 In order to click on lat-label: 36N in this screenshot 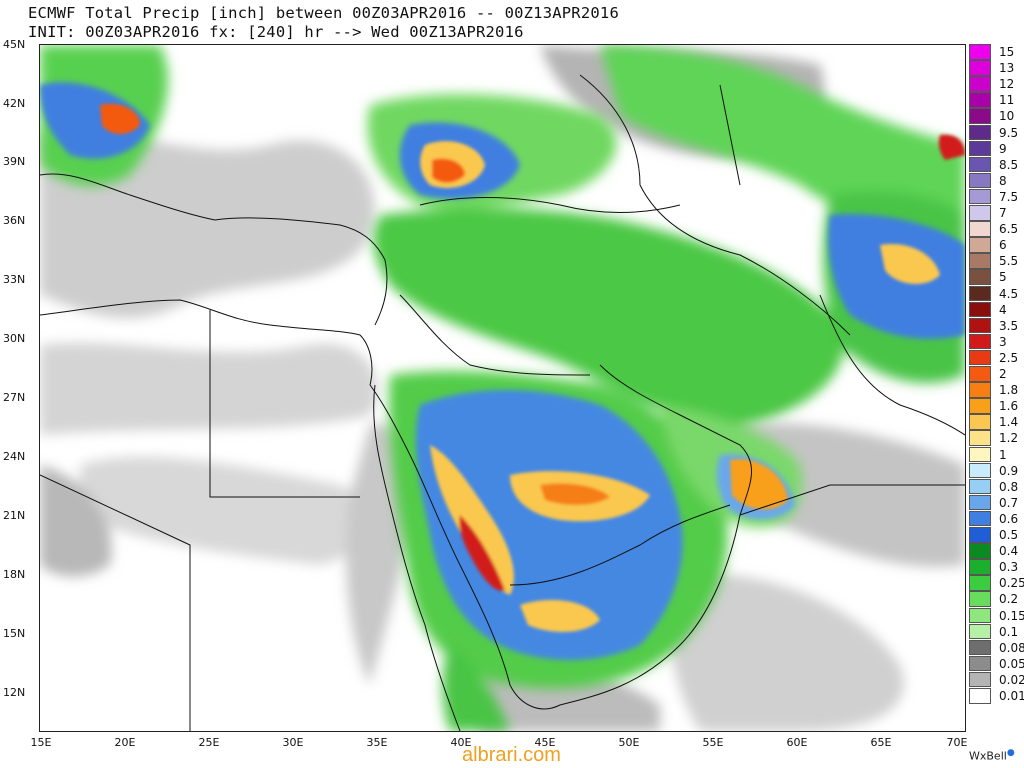, I will do `click(14, 220)`.